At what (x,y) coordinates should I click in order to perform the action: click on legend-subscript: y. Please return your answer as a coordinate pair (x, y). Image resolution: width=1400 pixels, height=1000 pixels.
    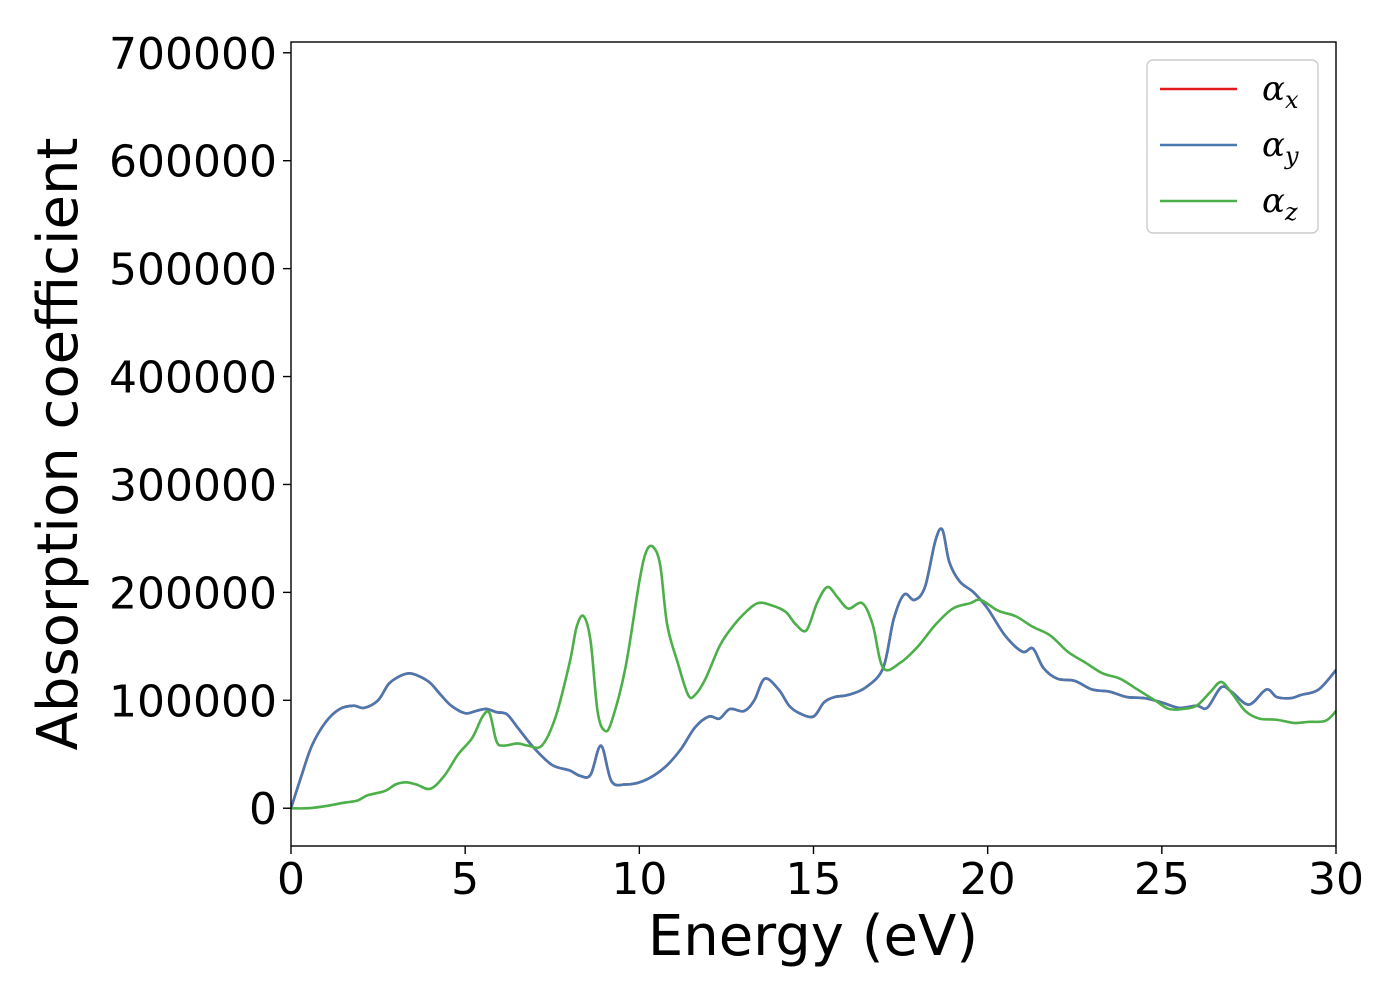
    Looking at the image, I should click on (1291, 156).